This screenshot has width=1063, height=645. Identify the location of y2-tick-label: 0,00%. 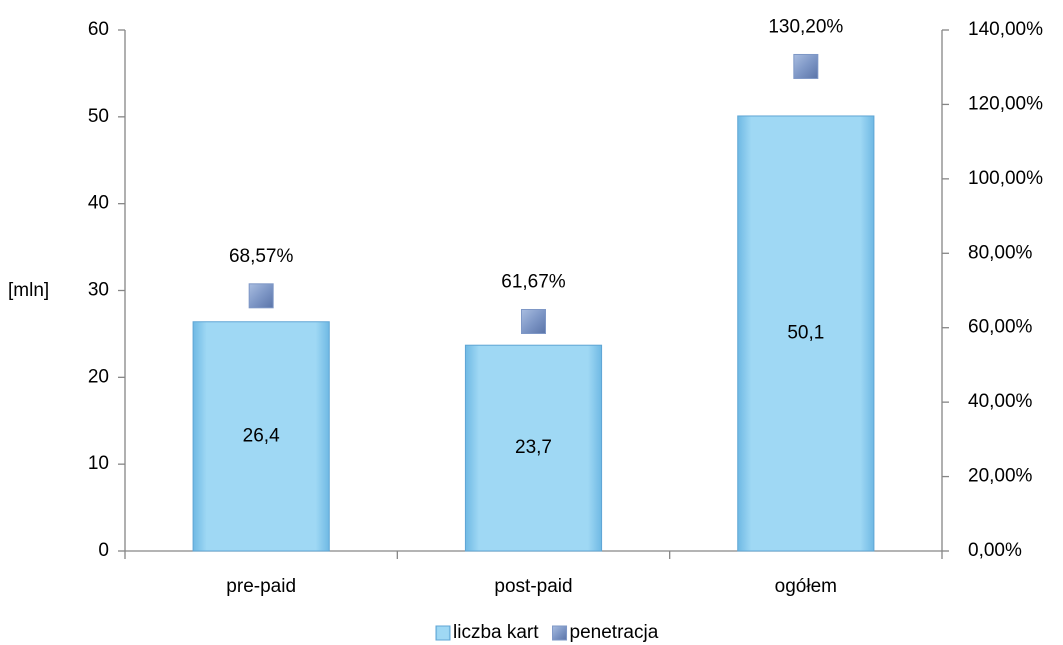
(995, 550).